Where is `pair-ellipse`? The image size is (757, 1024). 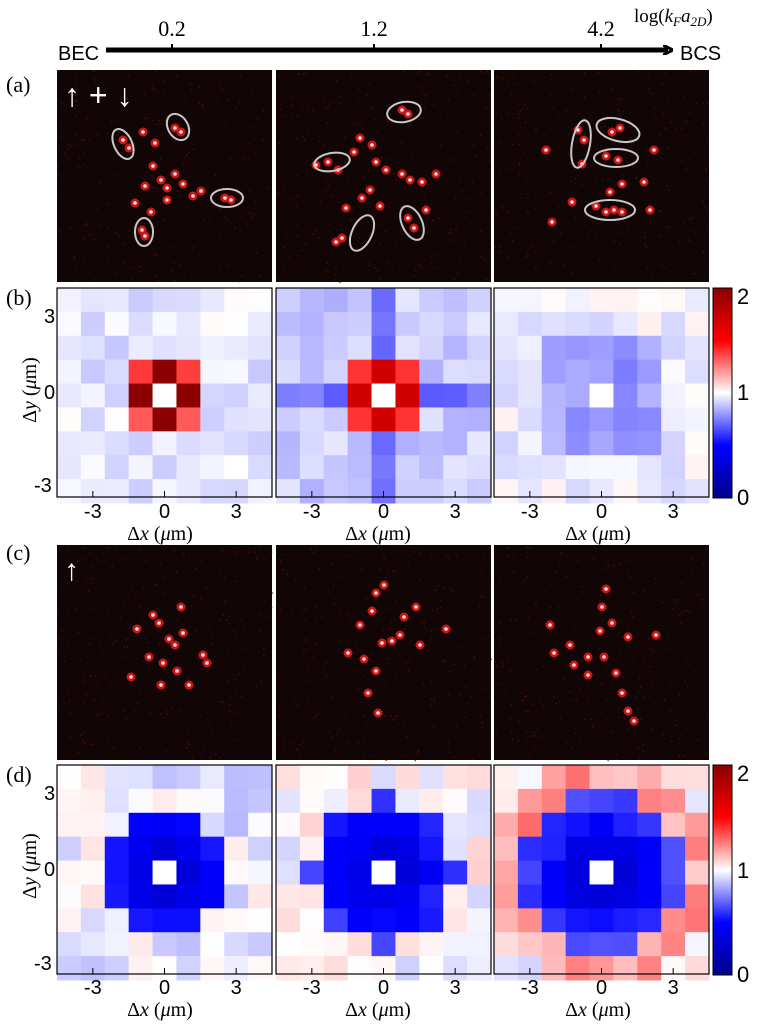
pair-ellipse is located at coordinates (610, 210).